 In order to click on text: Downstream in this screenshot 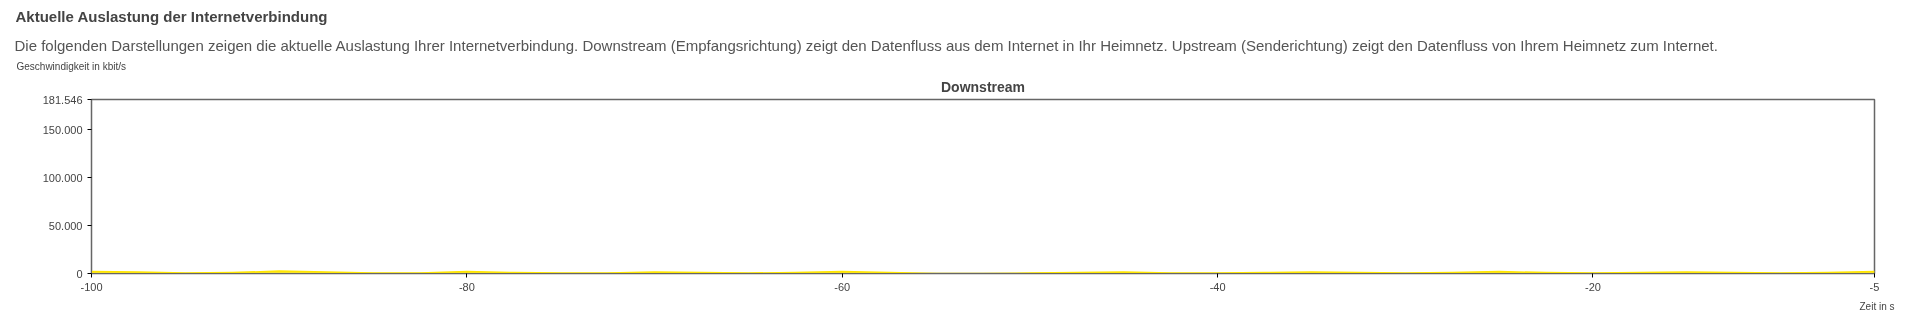, I will do `click(983, 86)`.